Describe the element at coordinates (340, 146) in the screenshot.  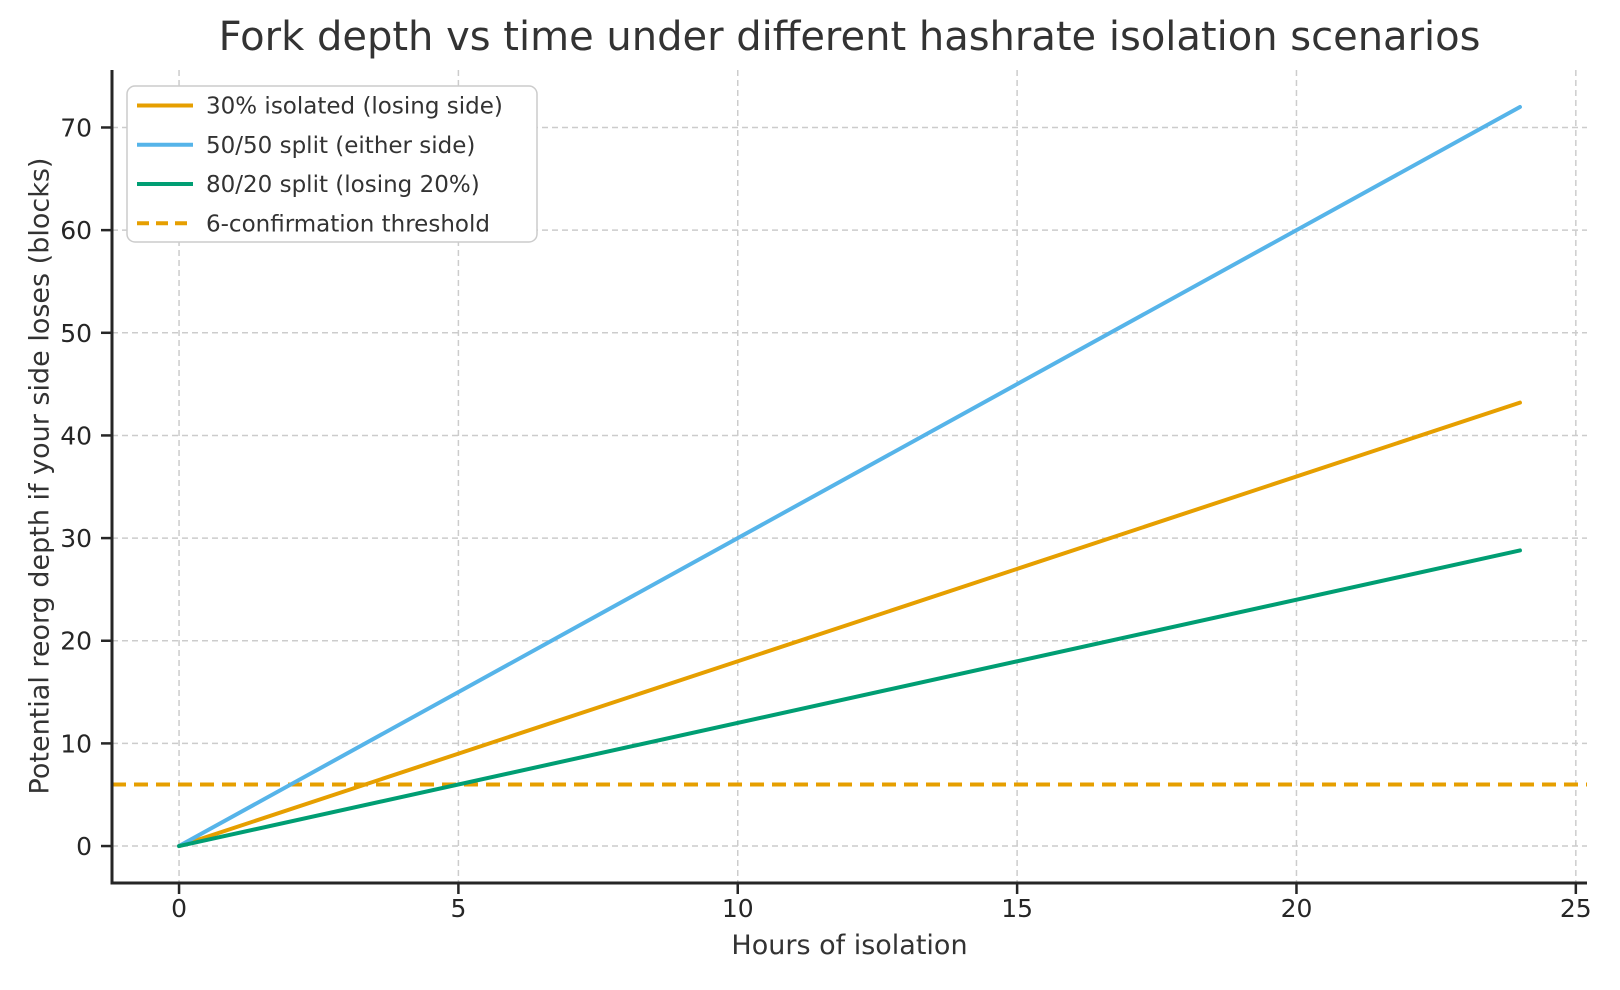
I see `legend-label-50-50-split-either-side: 50/50 split (either side)` at that location.